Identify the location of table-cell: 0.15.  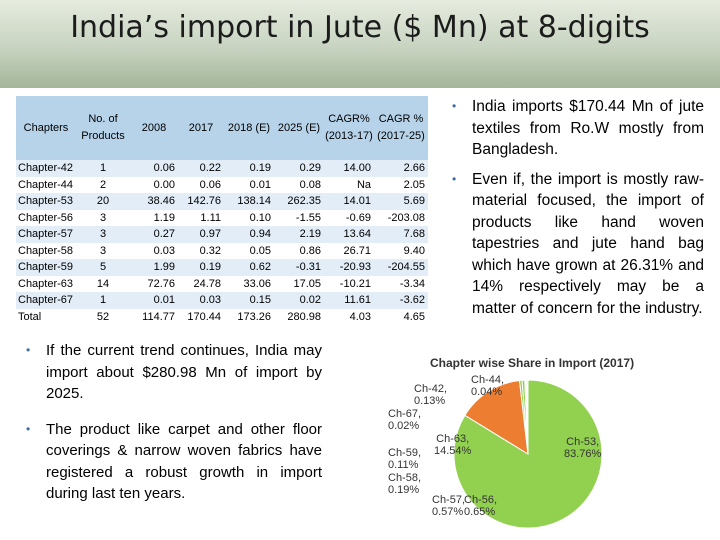
(249, 300).